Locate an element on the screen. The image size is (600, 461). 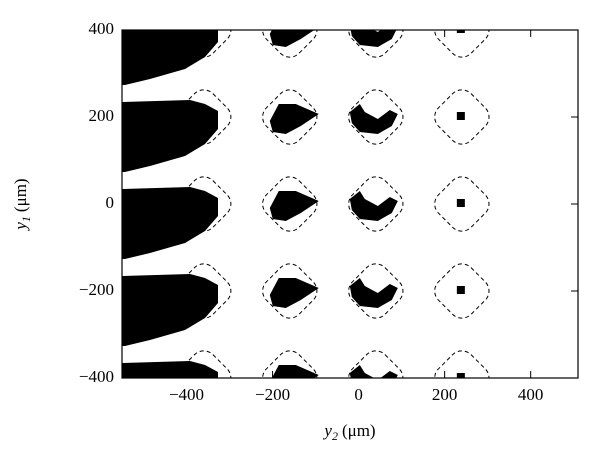
y-axis-unit: (μm) is located at coordinates (20, 195).